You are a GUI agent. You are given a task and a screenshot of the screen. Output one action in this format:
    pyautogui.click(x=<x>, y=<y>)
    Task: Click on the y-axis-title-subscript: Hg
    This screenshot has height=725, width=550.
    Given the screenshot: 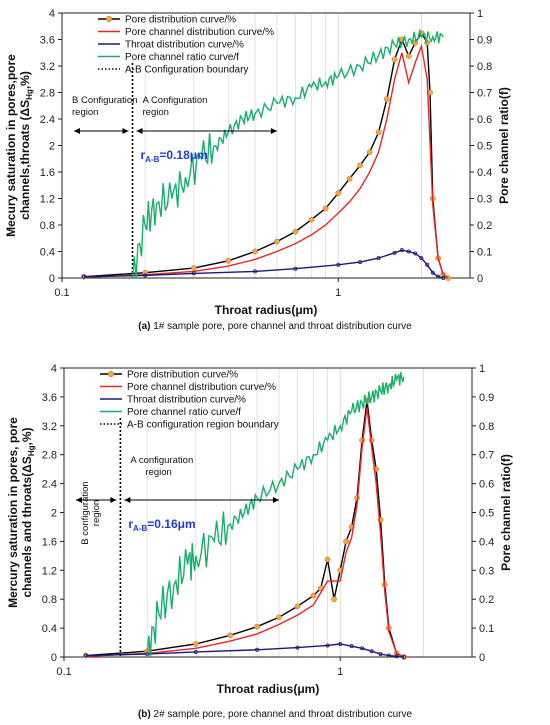 What is the action you would take?
    pyautogui.click(x=29, y=94)
    